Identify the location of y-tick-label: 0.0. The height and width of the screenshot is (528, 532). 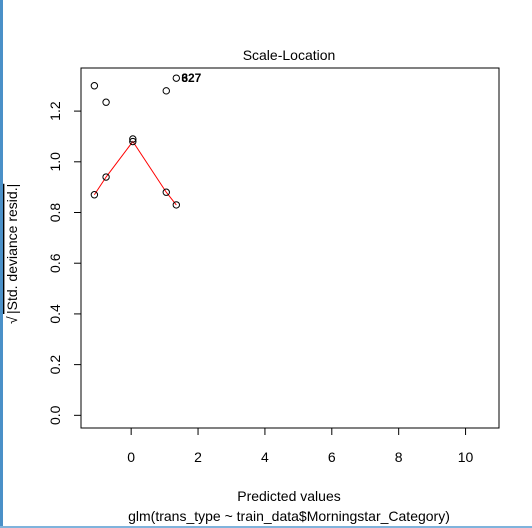
(55, 415).